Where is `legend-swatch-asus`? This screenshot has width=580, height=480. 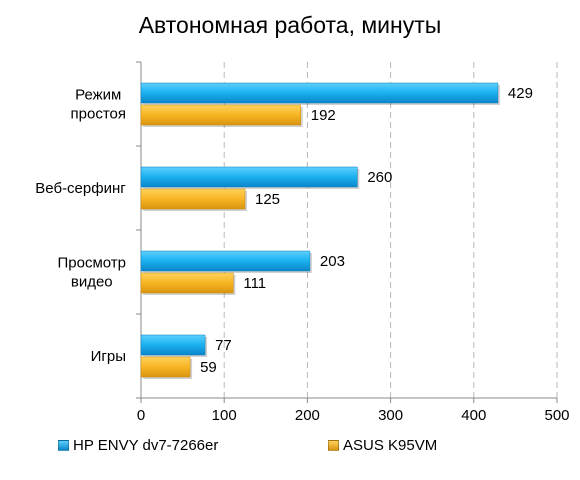
legend-swatch-asus is located at coordinates (333, 445).